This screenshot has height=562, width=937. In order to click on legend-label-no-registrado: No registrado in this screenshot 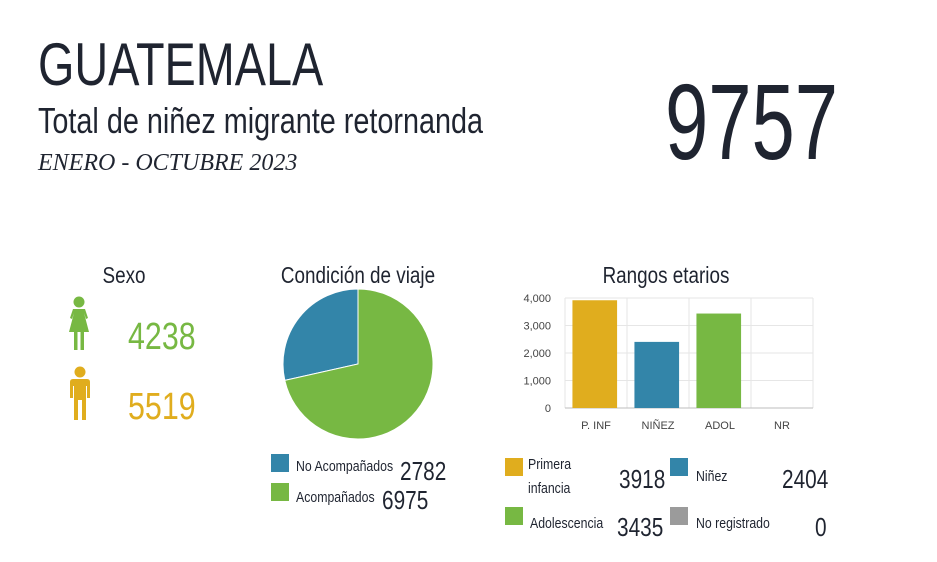, I will do `click(733, 523)`.